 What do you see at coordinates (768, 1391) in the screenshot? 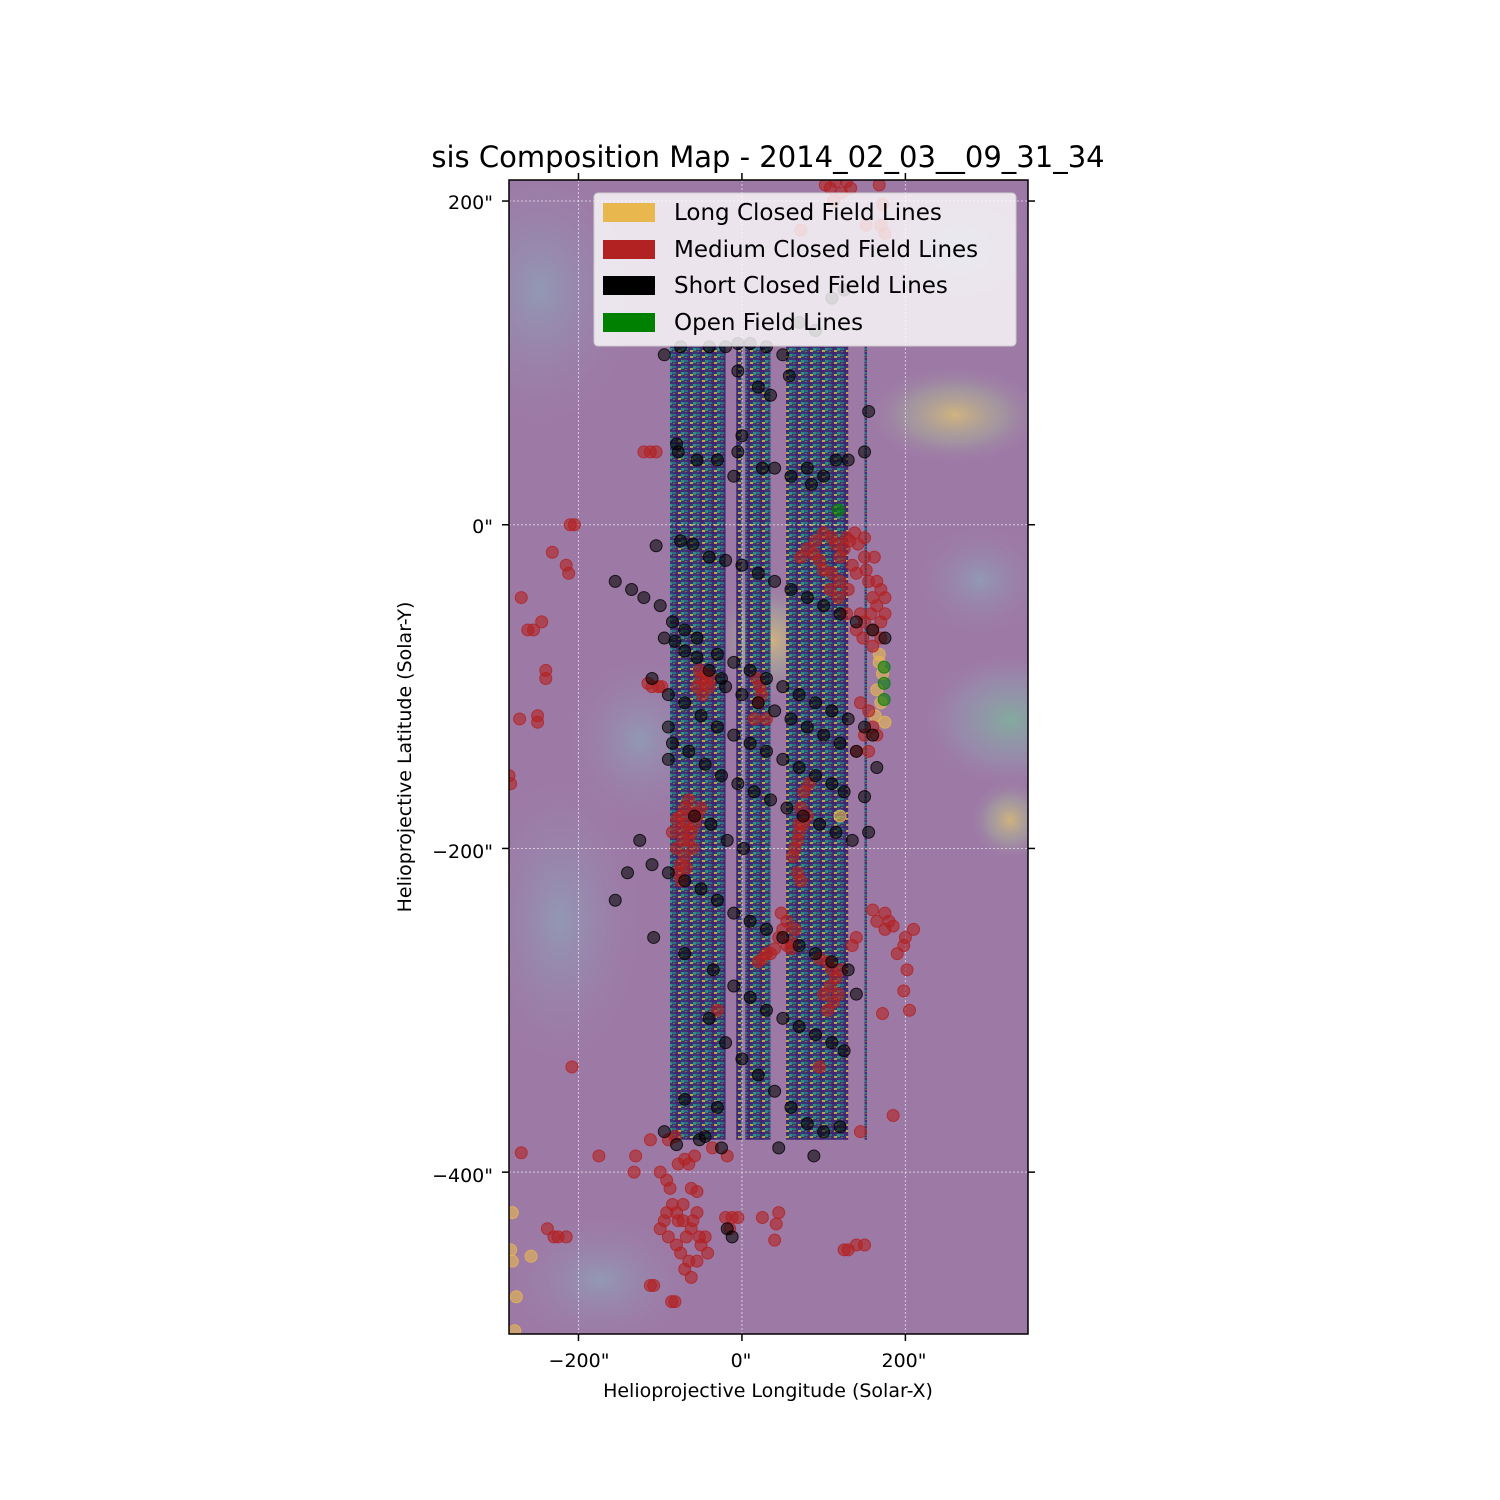
I see `x-axis-label: Helioprojective Longitude (Solar-X)` at bounding box center [768, 1391].